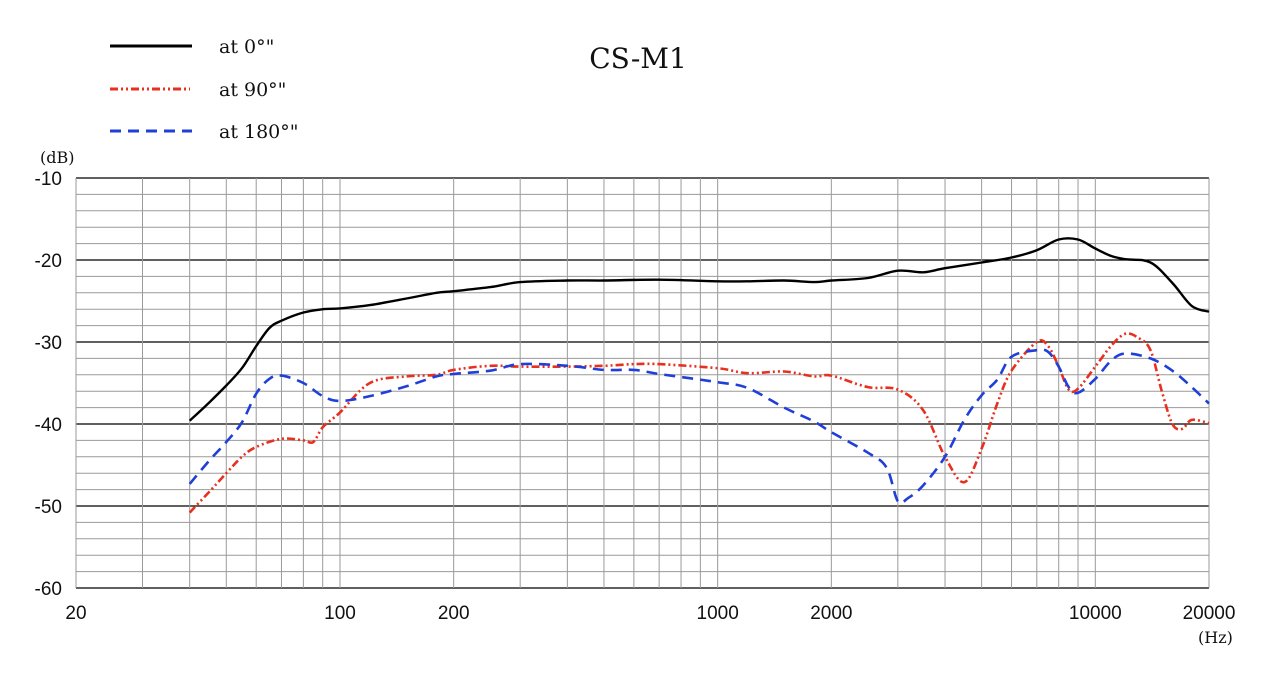 This screenshot has width=1280, height=673. I want to click on y-tick-label: -60, so click(48, 589).